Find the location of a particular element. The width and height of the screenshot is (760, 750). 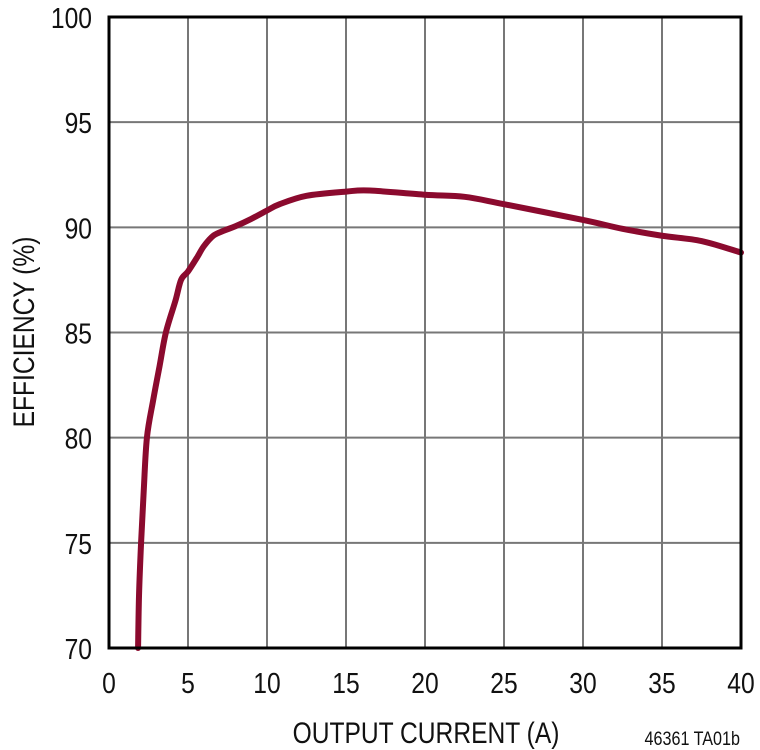

x-tick-label: 35 is located at coordinates (661, 683).